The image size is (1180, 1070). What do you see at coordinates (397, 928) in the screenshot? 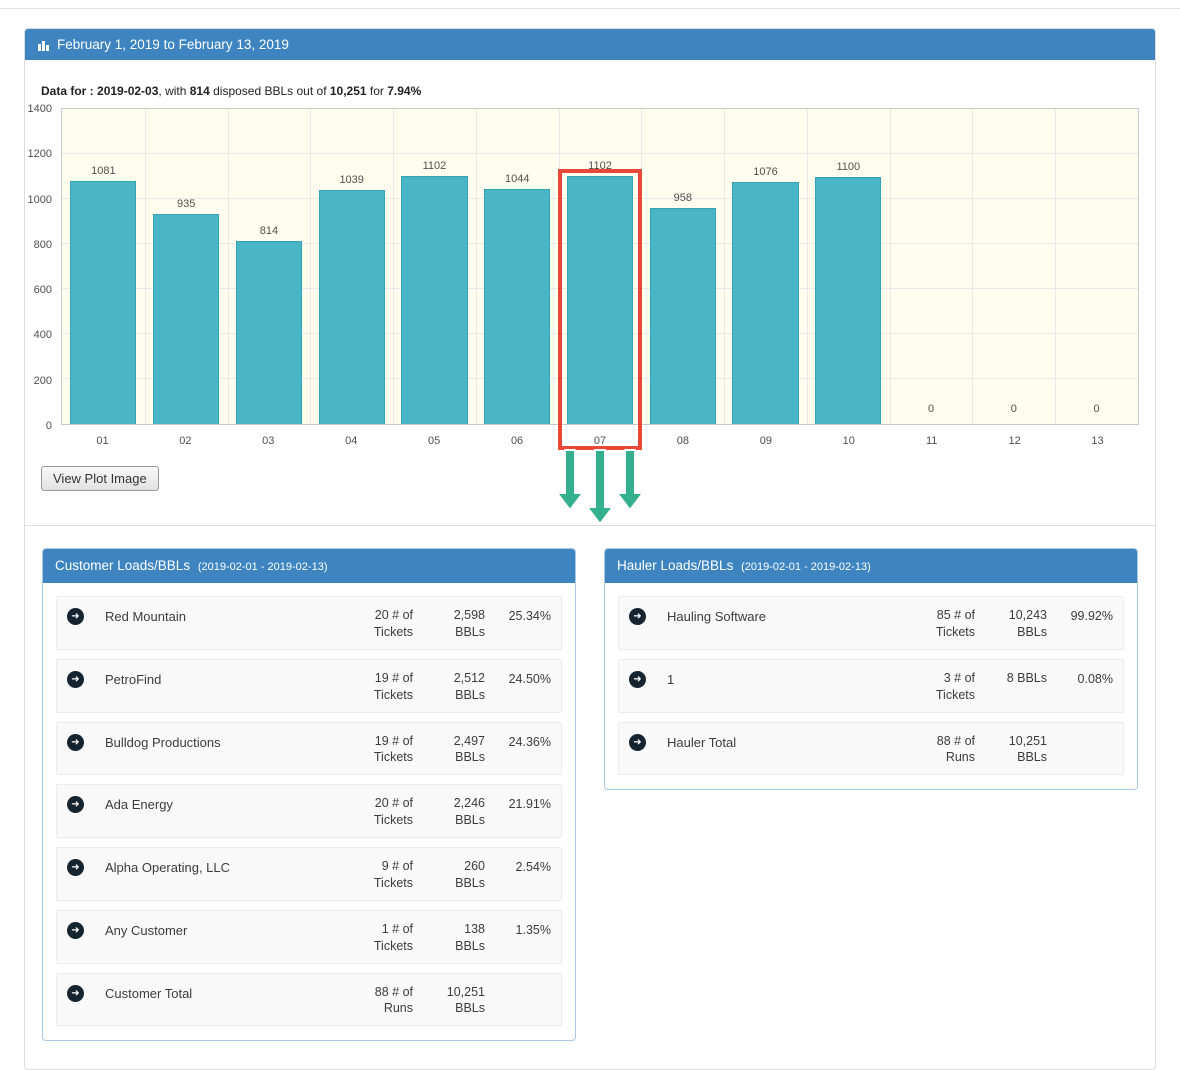
I see `tickets-value: 1 # of` at bounding box center [397, 928].